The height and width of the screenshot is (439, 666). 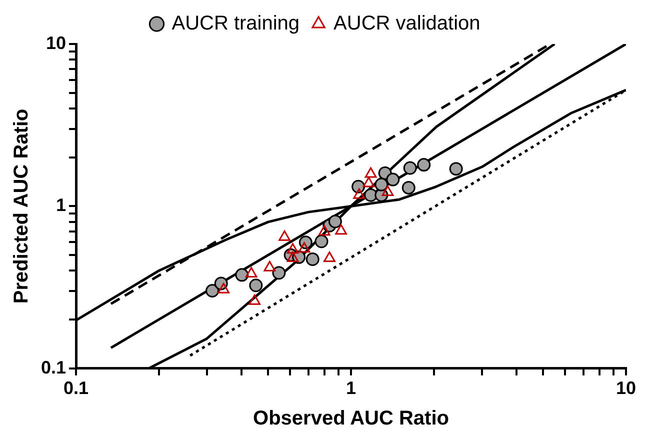 I want to click on y-tick-label: 1, so click(x=61, y=205).